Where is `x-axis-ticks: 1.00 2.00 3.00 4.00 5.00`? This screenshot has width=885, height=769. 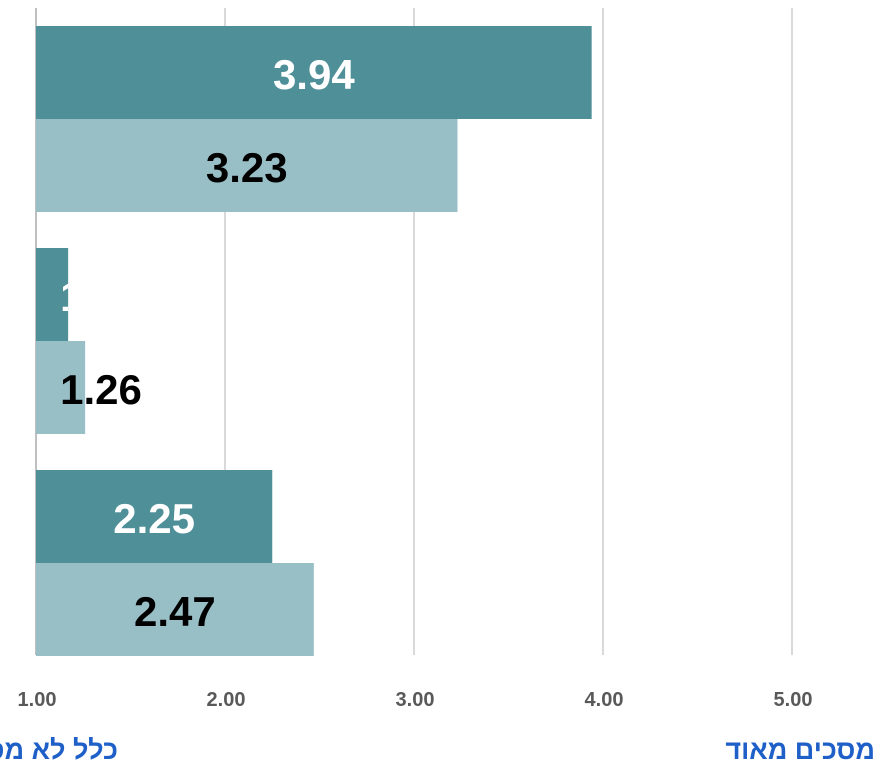
x-axis-ticks: 1.00 2.00 3.00 4.00 5.00 is located at coordinates (415, 700).